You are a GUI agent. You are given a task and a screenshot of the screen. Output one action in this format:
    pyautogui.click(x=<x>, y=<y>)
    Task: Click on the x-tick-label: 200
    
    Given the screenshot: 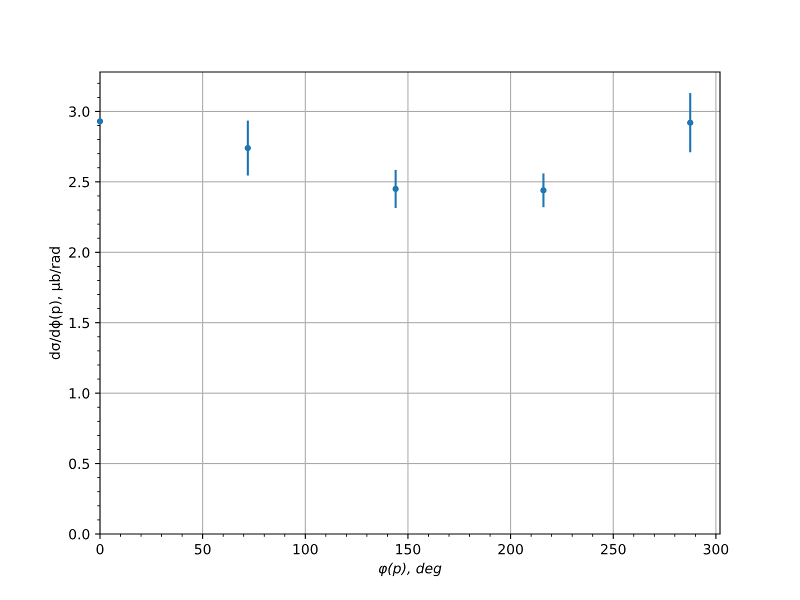 What is the action you would take?
    pyautogui.click(x=510, y=549)
    